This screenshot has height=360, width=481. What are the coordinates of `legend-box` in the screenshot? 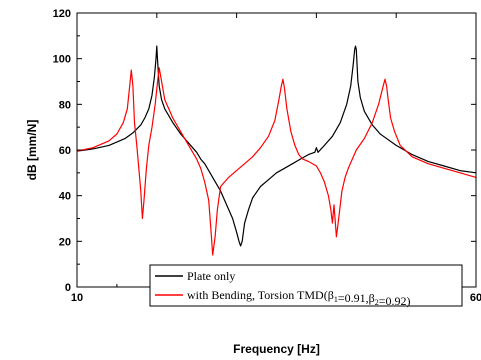 It's located at (306, 285).